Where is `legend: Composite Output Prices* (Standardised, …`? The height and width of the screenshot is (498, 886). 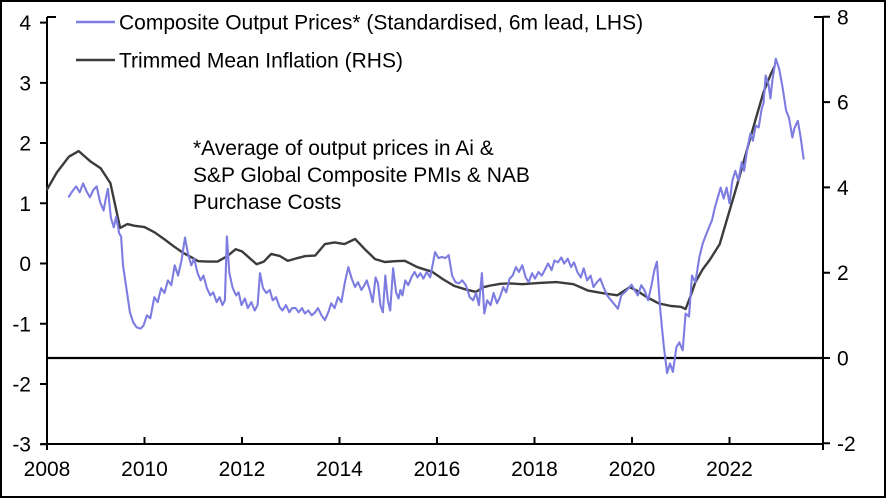 legend: Composite Output Prices* (Standardised, … is located at coordinates (359, 42).